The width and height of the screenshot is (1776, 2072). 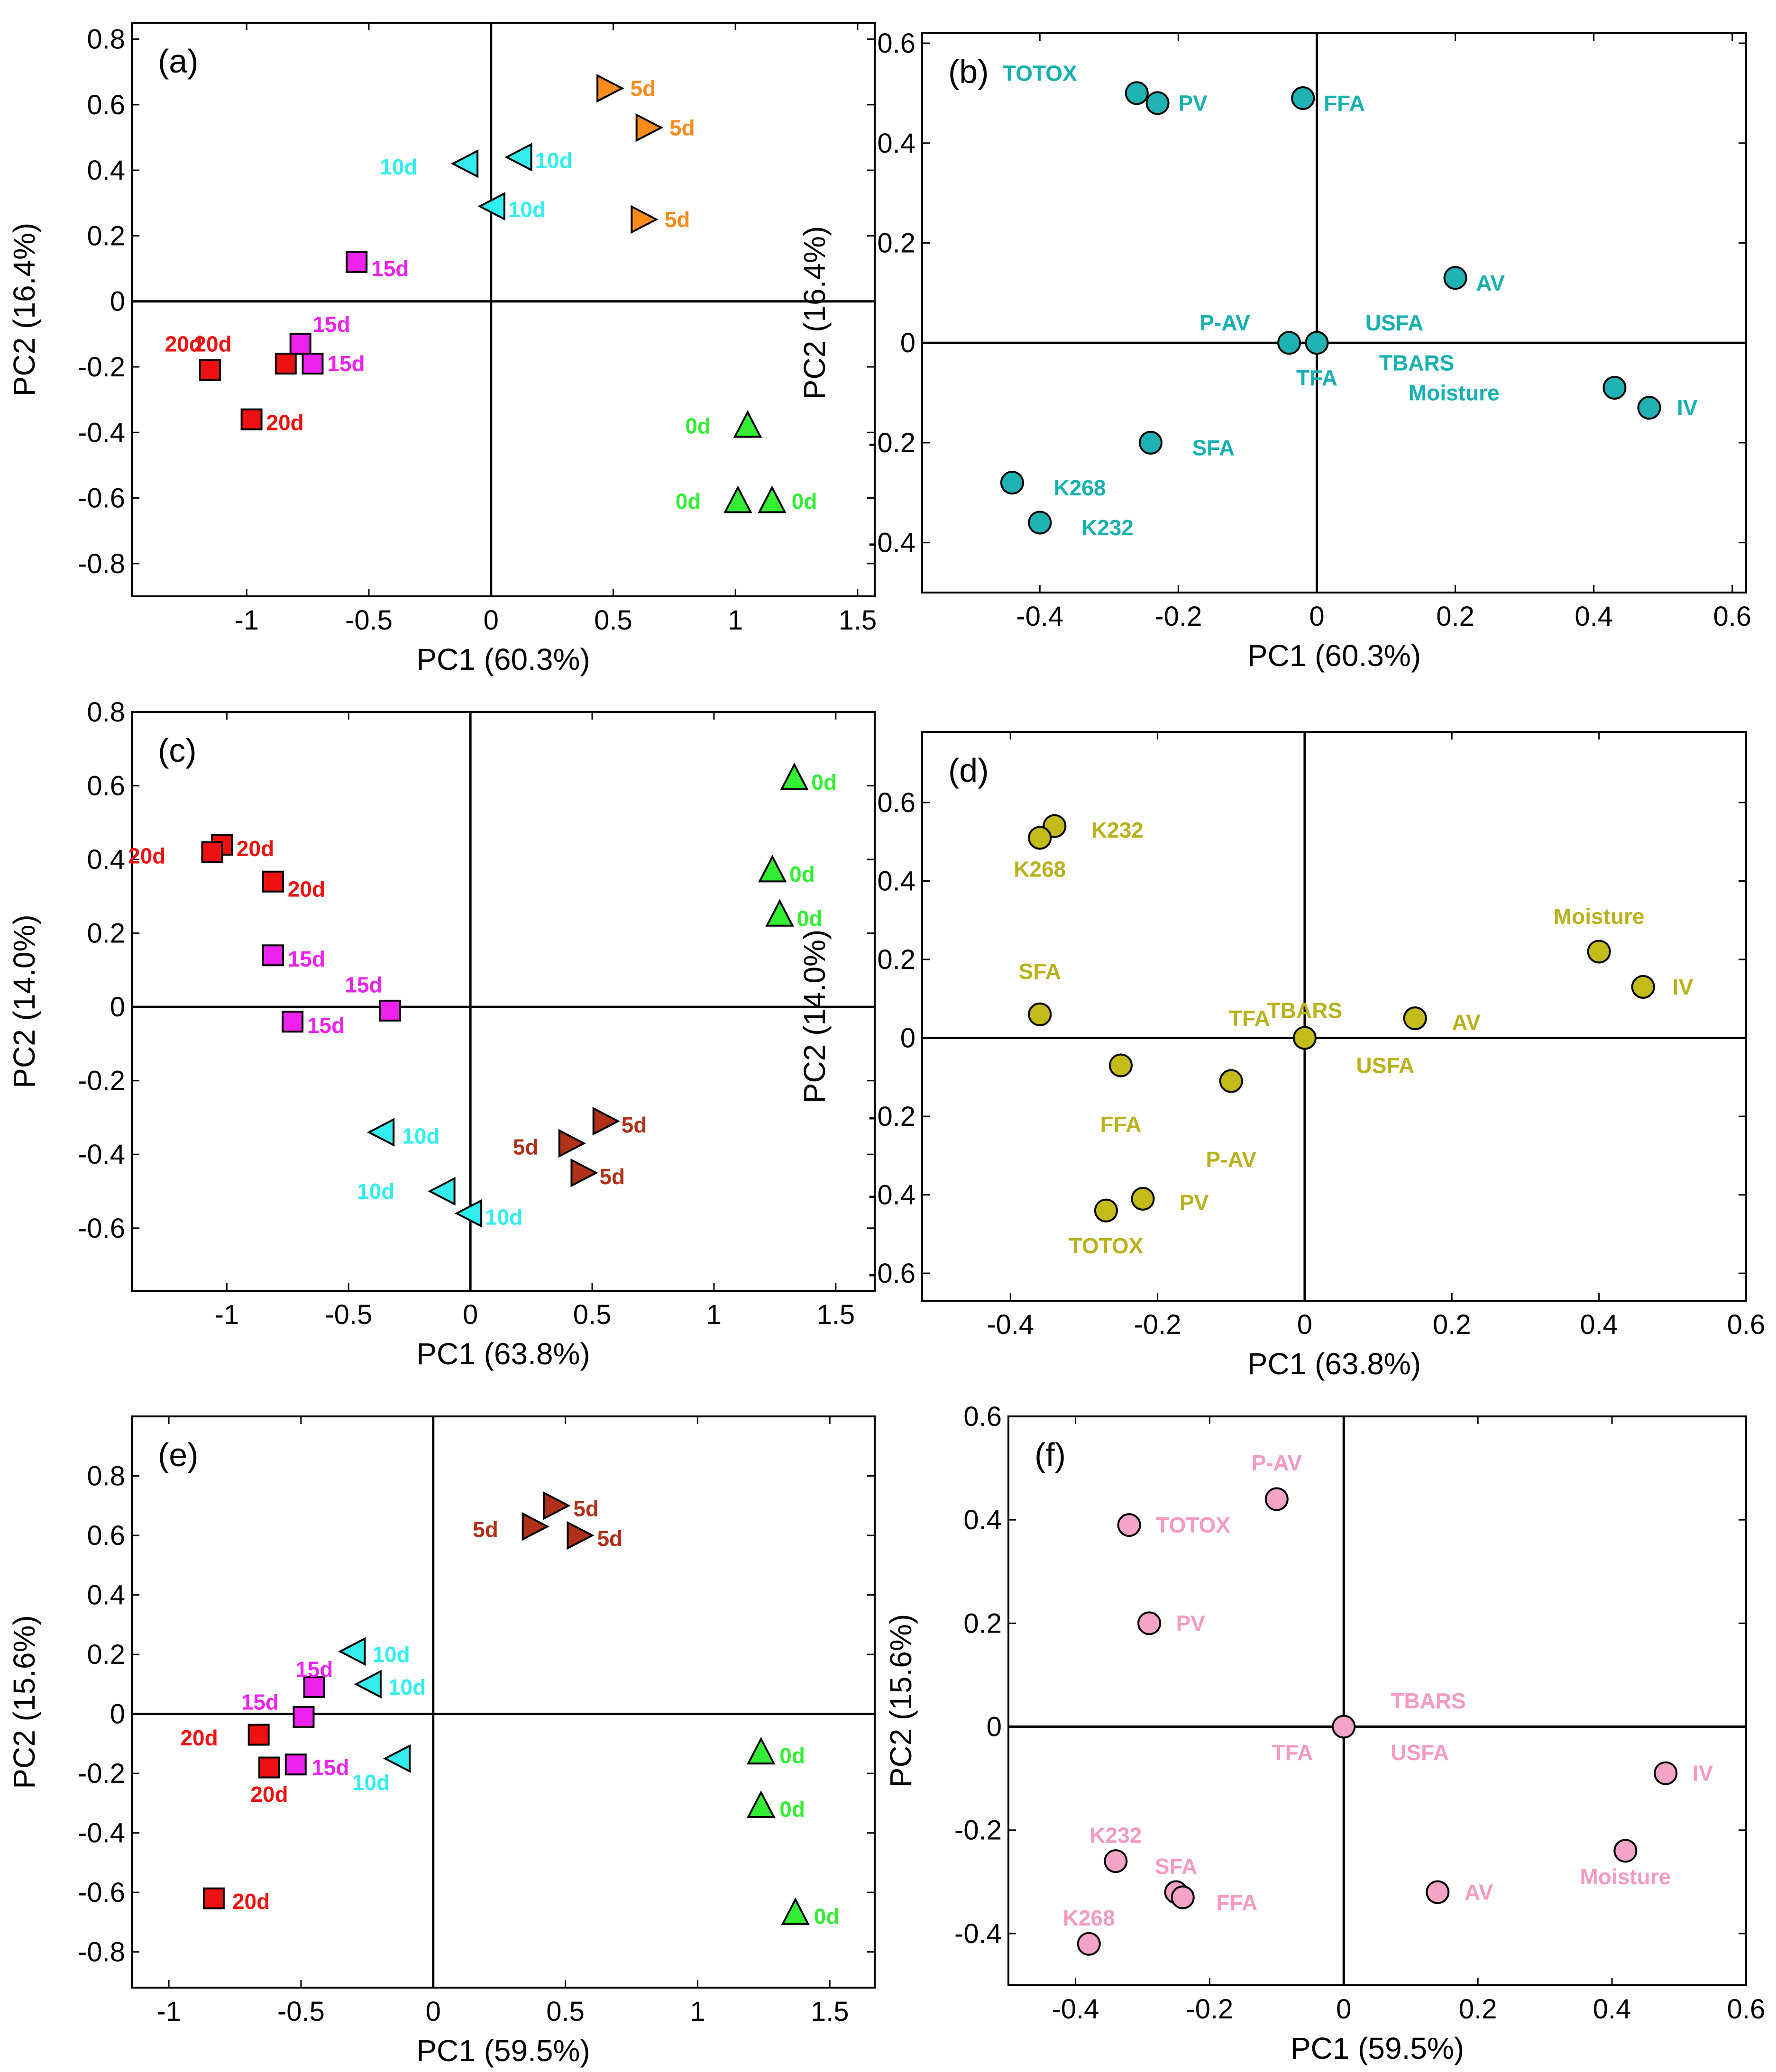 I want to click on point-label: SFA, so click(x=1213, y=447).